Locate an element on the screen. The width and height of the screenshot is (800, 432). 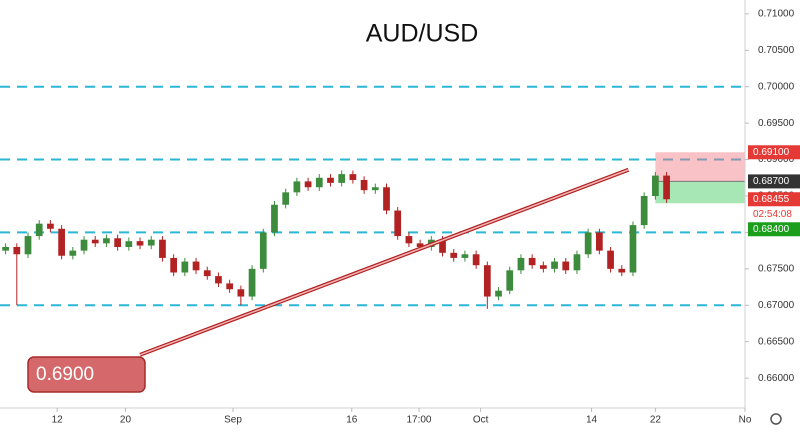
annotation: 0.6900 is located at coordinates (86, 374).